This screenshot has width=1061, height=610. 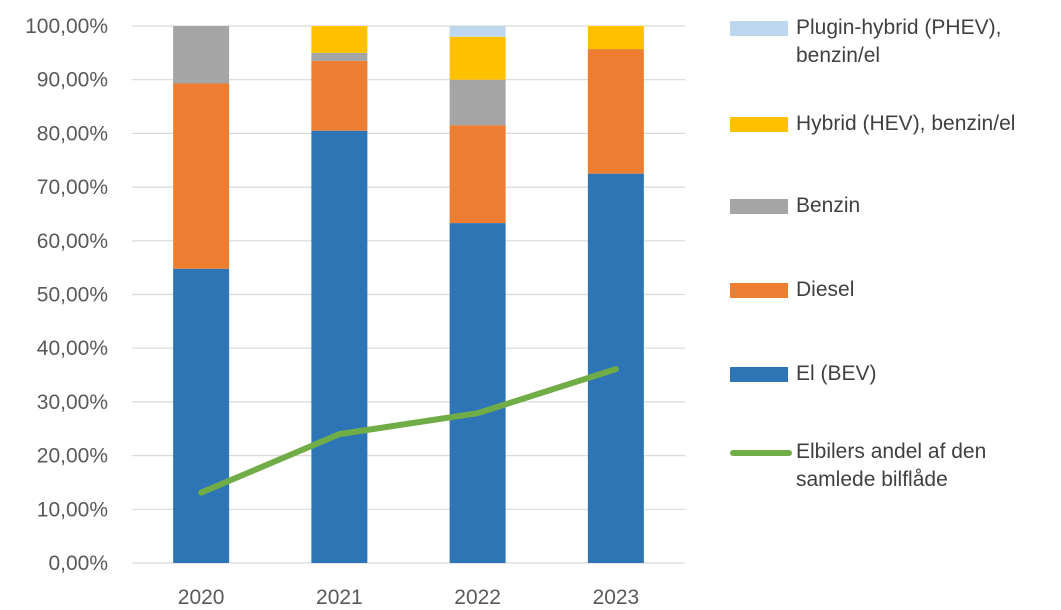 I want to click on y-tick-label: 0,00%, so click(x=78, y=563).